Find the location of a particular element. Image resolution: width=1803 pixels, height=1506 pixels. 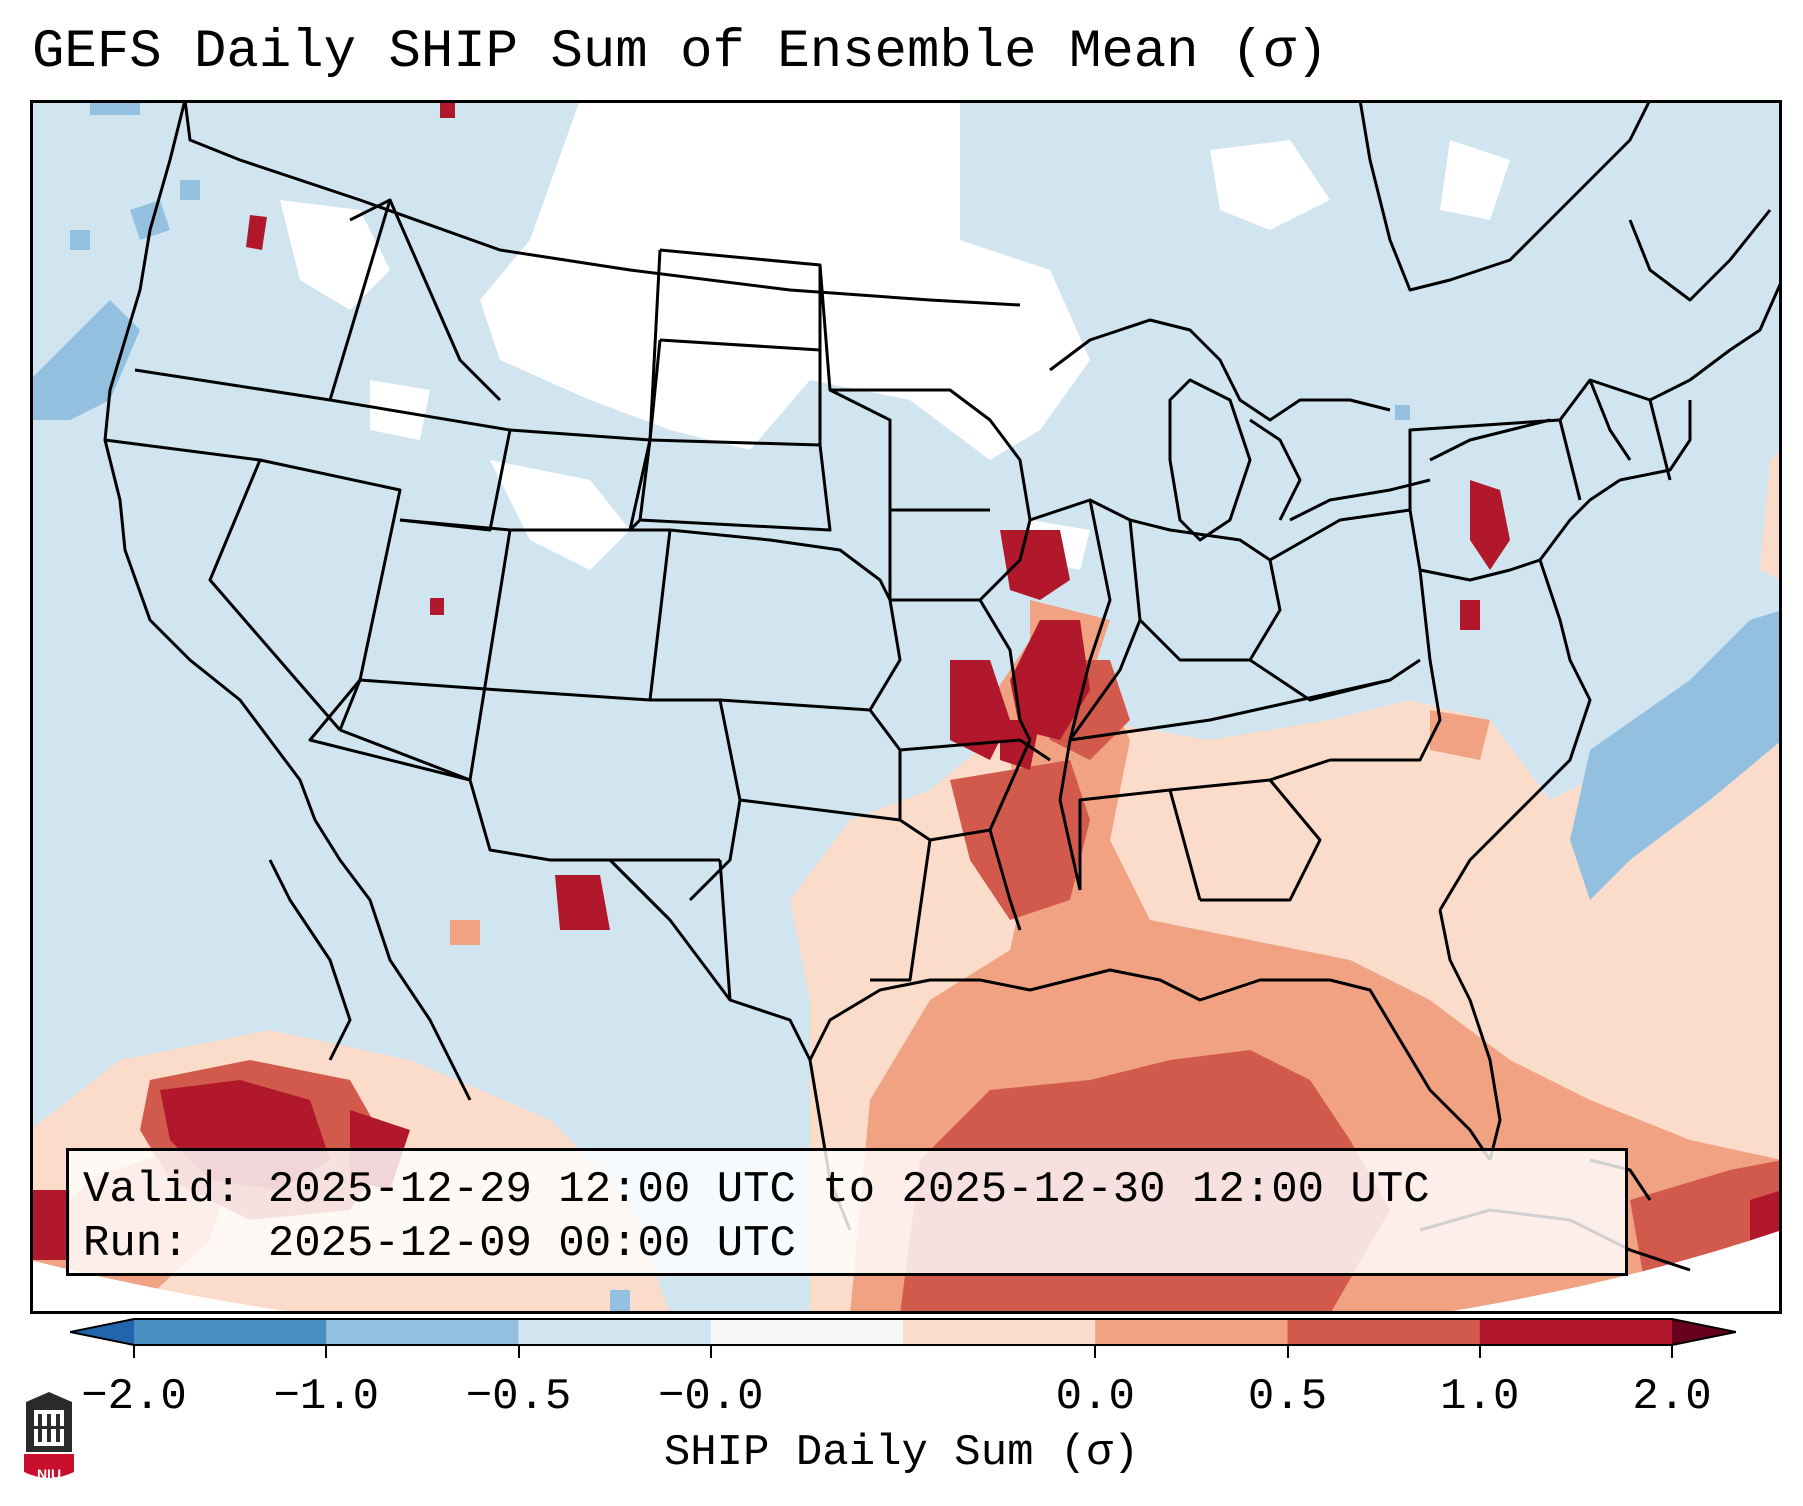

colorbar-tick-label: −2.0 is located at coordinates (134, 1397).